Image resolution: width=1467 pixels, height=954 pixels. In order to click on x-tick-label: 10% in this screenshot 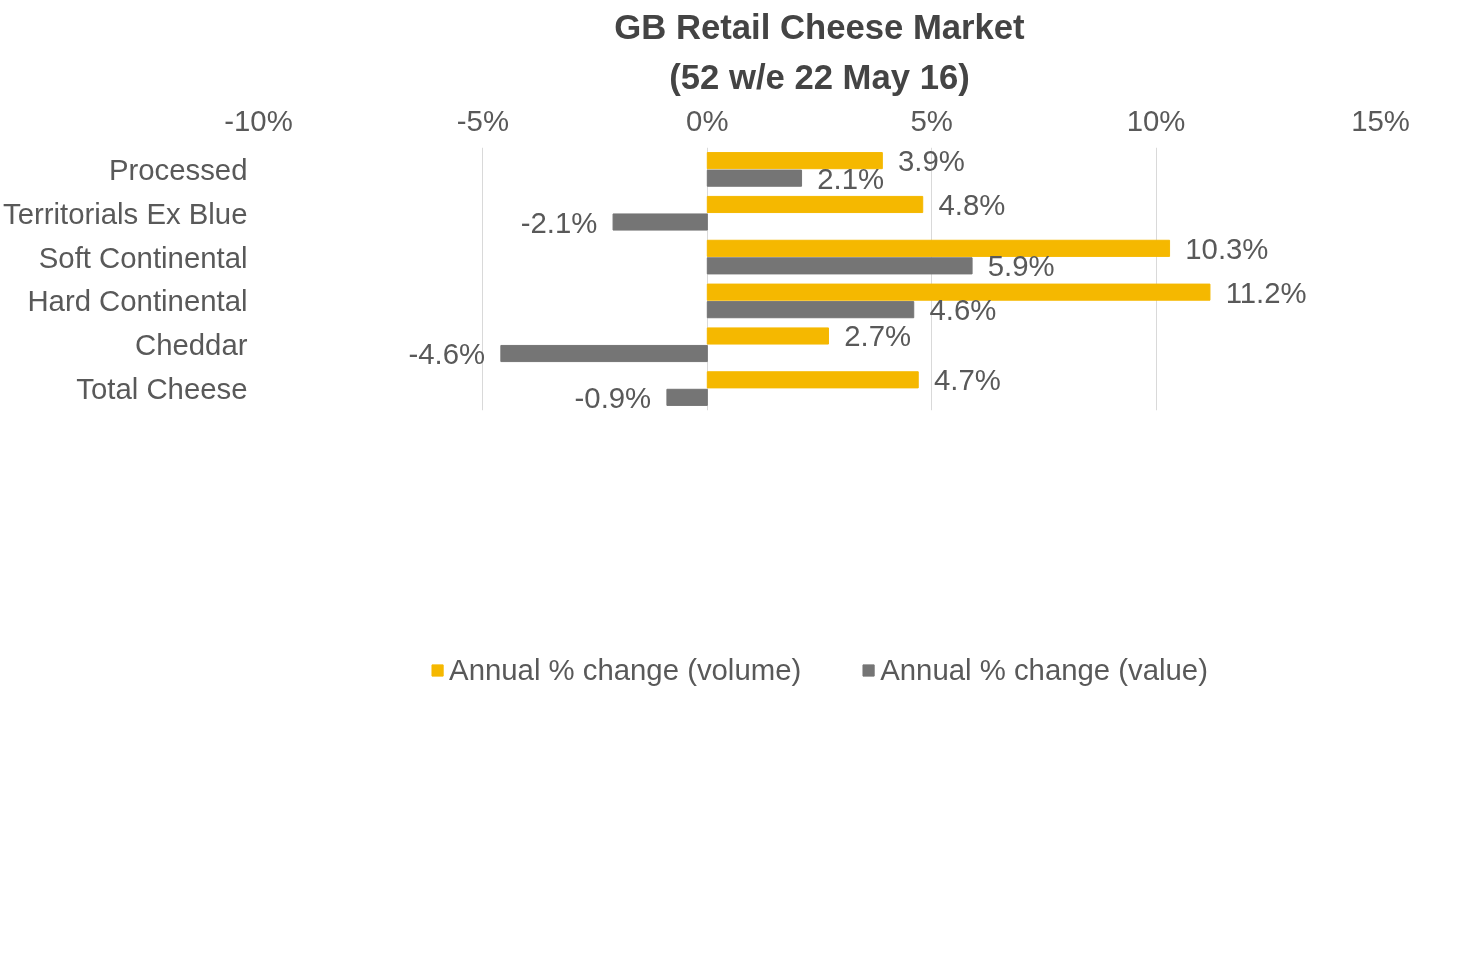, I will do `click(1156, 120)`.